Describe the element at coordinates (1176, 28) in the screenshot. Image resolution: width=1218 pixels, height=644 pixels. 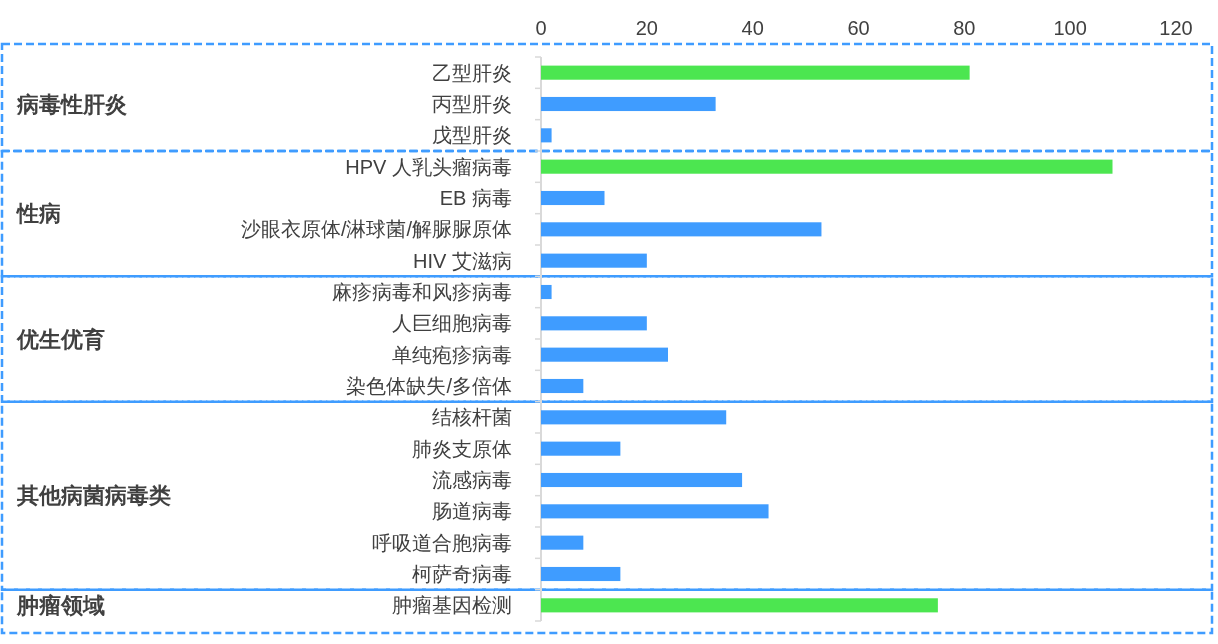
I see `x-tick-label: 120` at that location.